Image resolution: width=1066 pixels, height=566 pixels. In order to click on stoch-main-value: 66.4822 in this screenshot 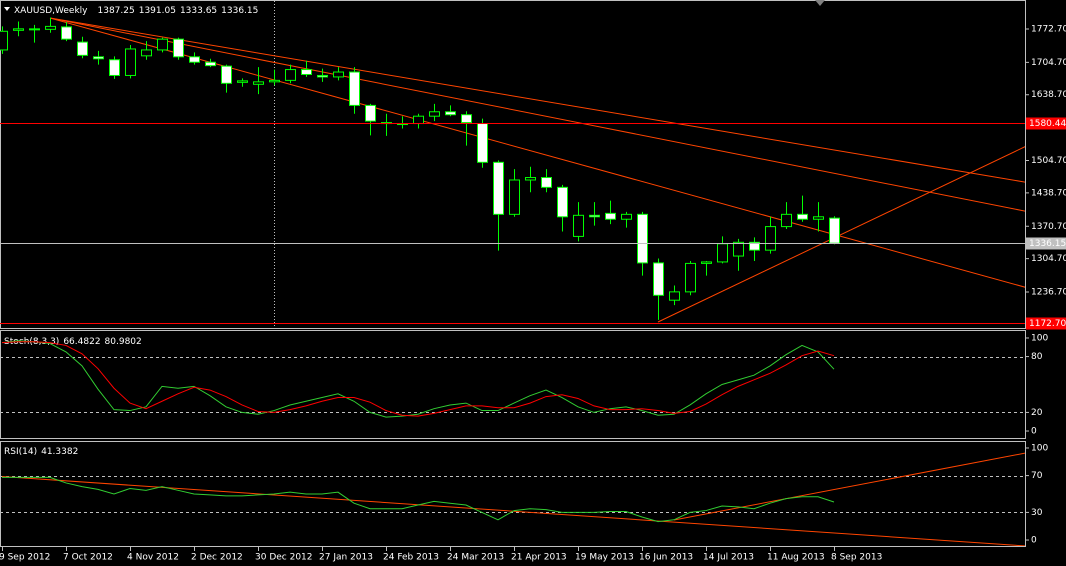, I will do `click(81, 342)`.